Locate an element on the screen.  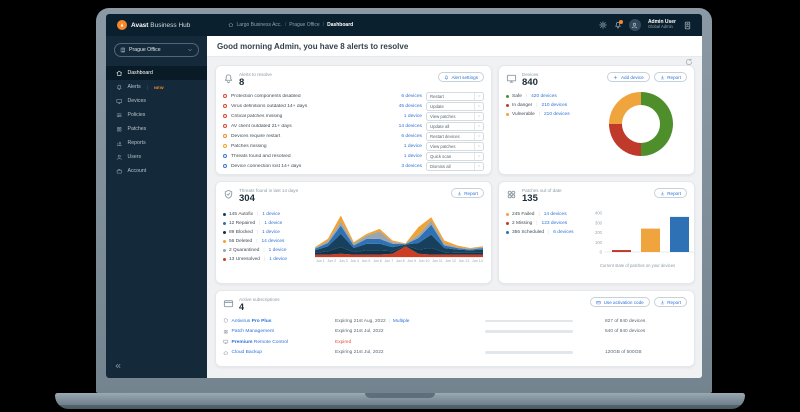
legend-item: In danger | 210 devices is located at coordinates (538, 105).